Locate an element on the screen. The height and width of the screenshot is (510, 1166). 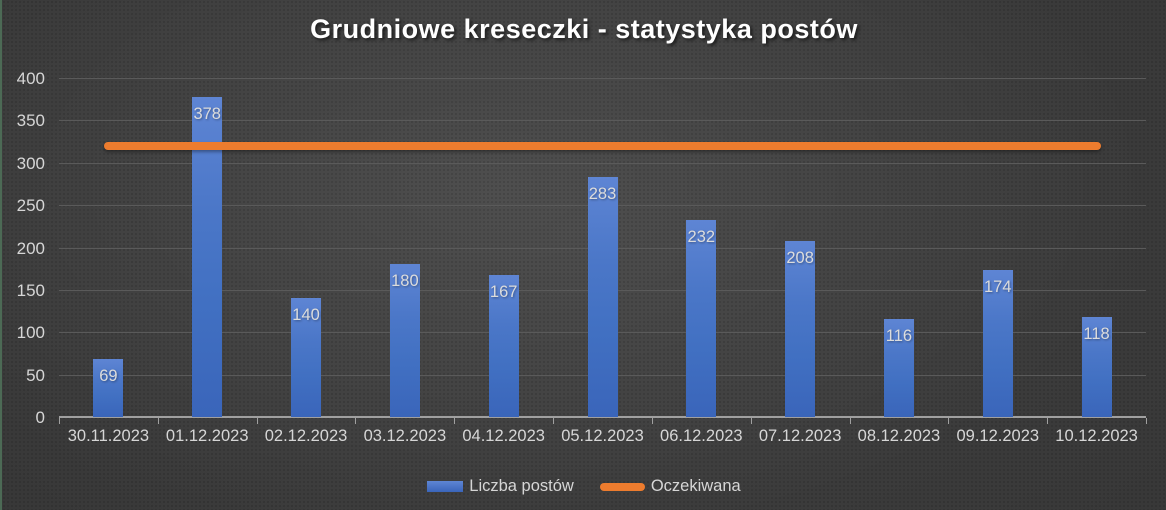
bar: 378 is located at coordinates (207, 256).